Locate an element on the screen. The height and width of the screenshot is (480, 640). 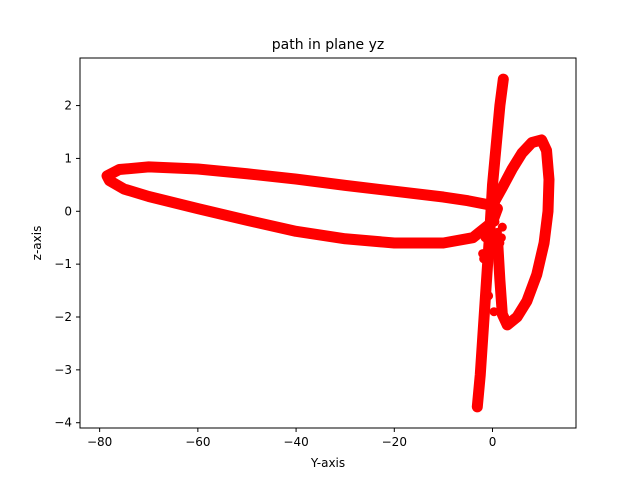
y-axis-ticks: −4 −3 −2 −1 0 1 2 is located at coordinates (67, 264).